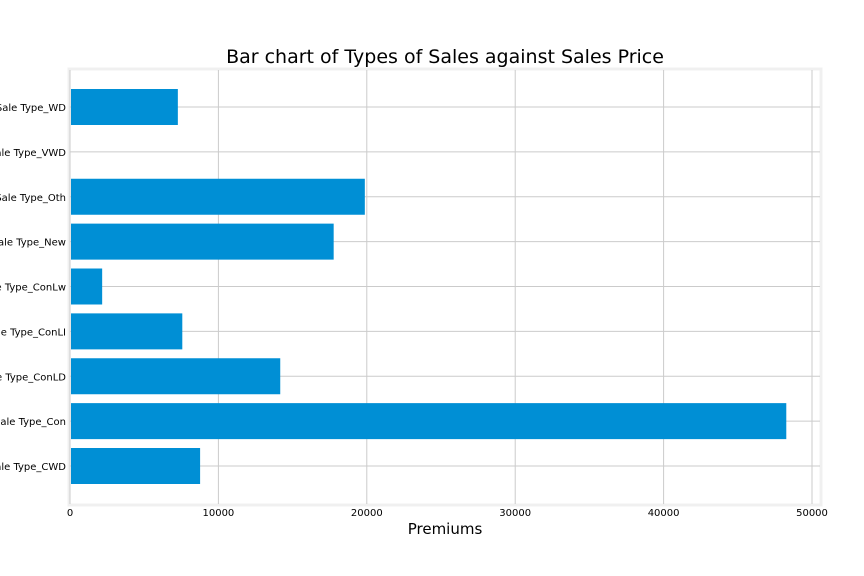  I want to click on x-axis-title: Premiums, so click(445, 529).